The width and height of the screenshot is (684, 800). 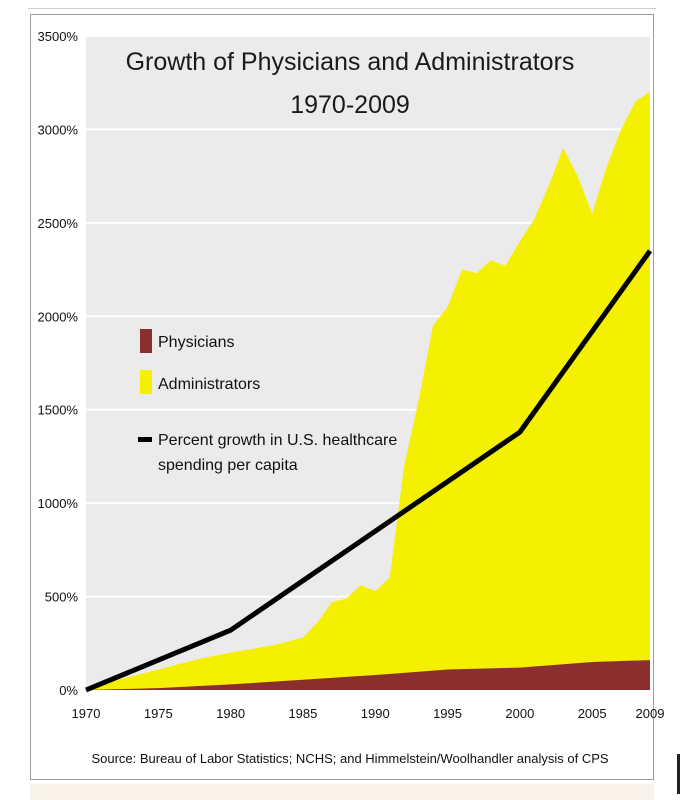 I want to click on y-tick-label: 1500%, so click(x=58, y=410).